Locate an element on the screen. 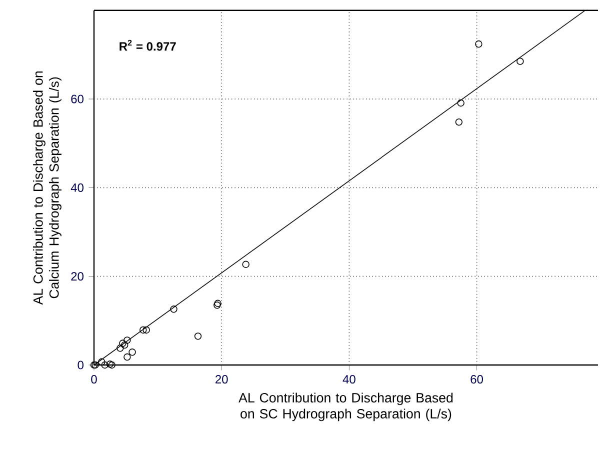 This screenshot has width=602, height=457. x-axis-title: AL Contribution to Discharge Based on SC Hydrograph Separation (L/s) is located at coordinates (345, 407).